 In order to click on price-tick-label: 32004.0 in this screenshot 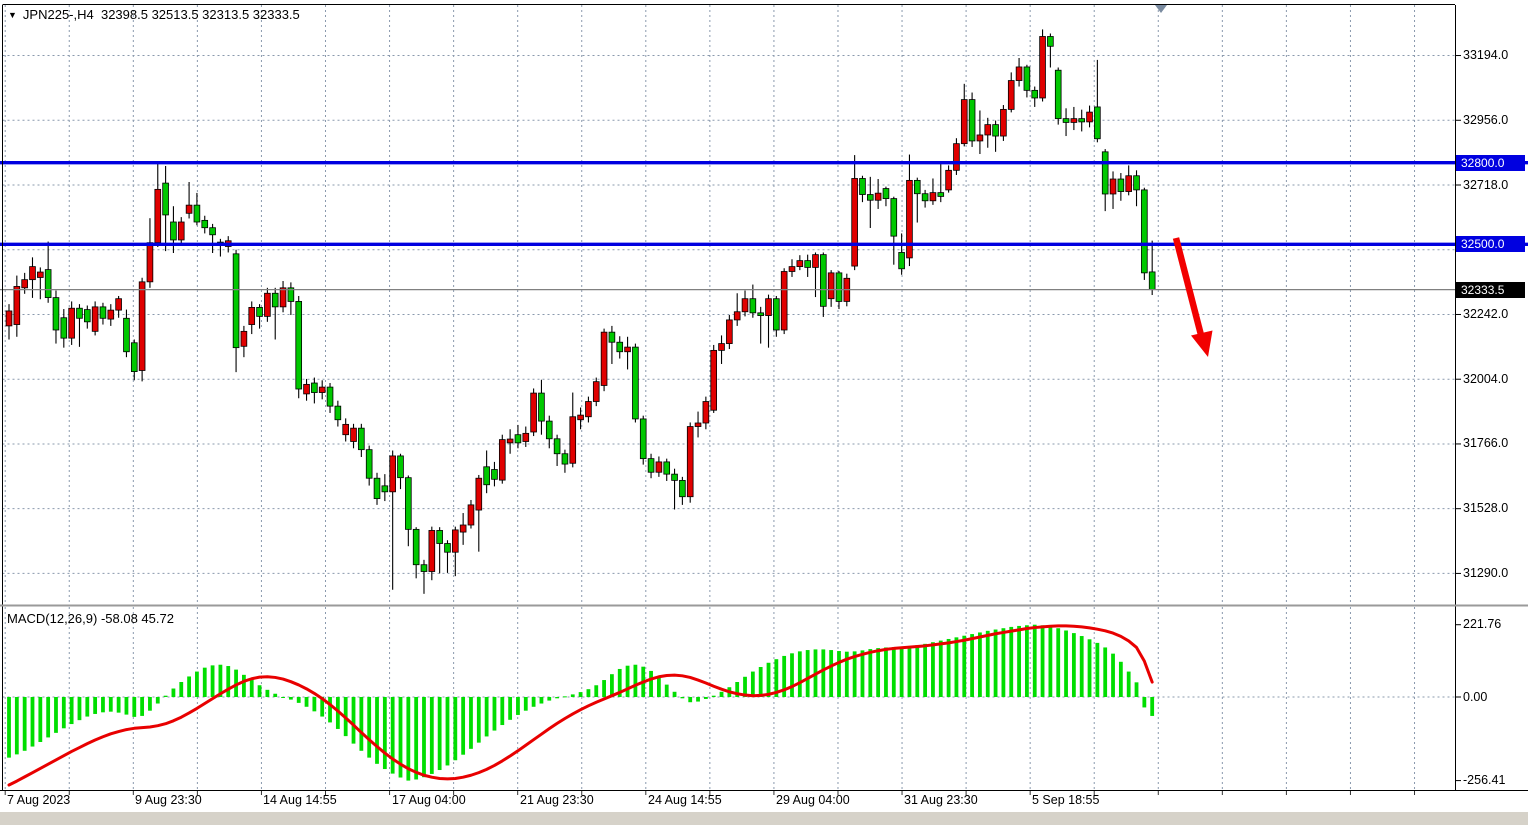, I will do `click(1486, 378)`.